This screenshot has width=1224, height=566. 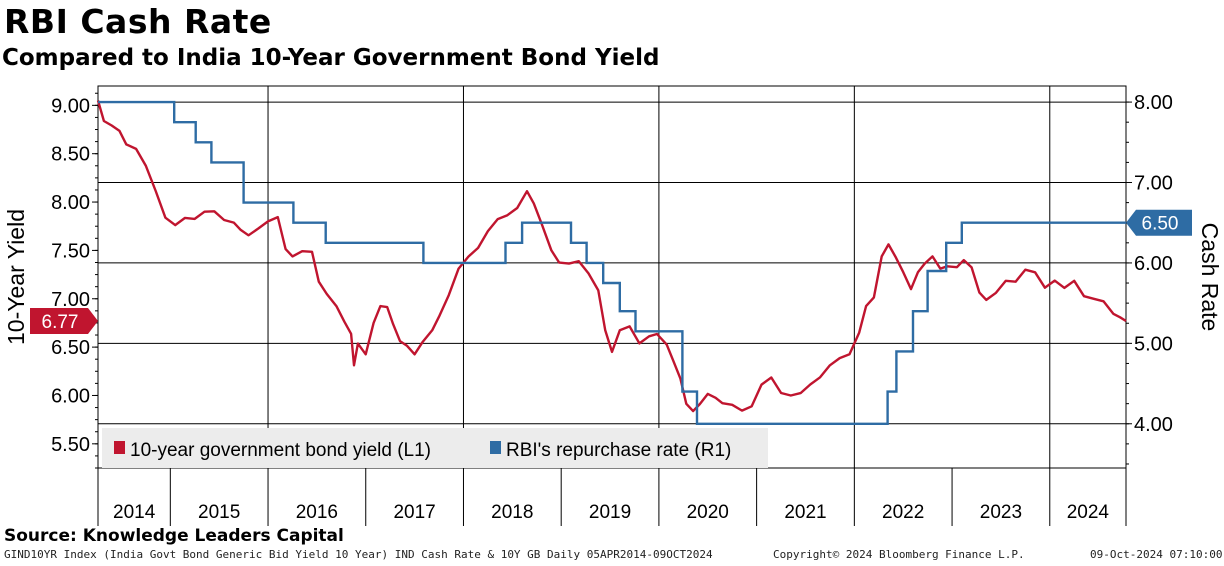 I want to click on repo-last-value: 6.50, so click(x=1160, y=224).